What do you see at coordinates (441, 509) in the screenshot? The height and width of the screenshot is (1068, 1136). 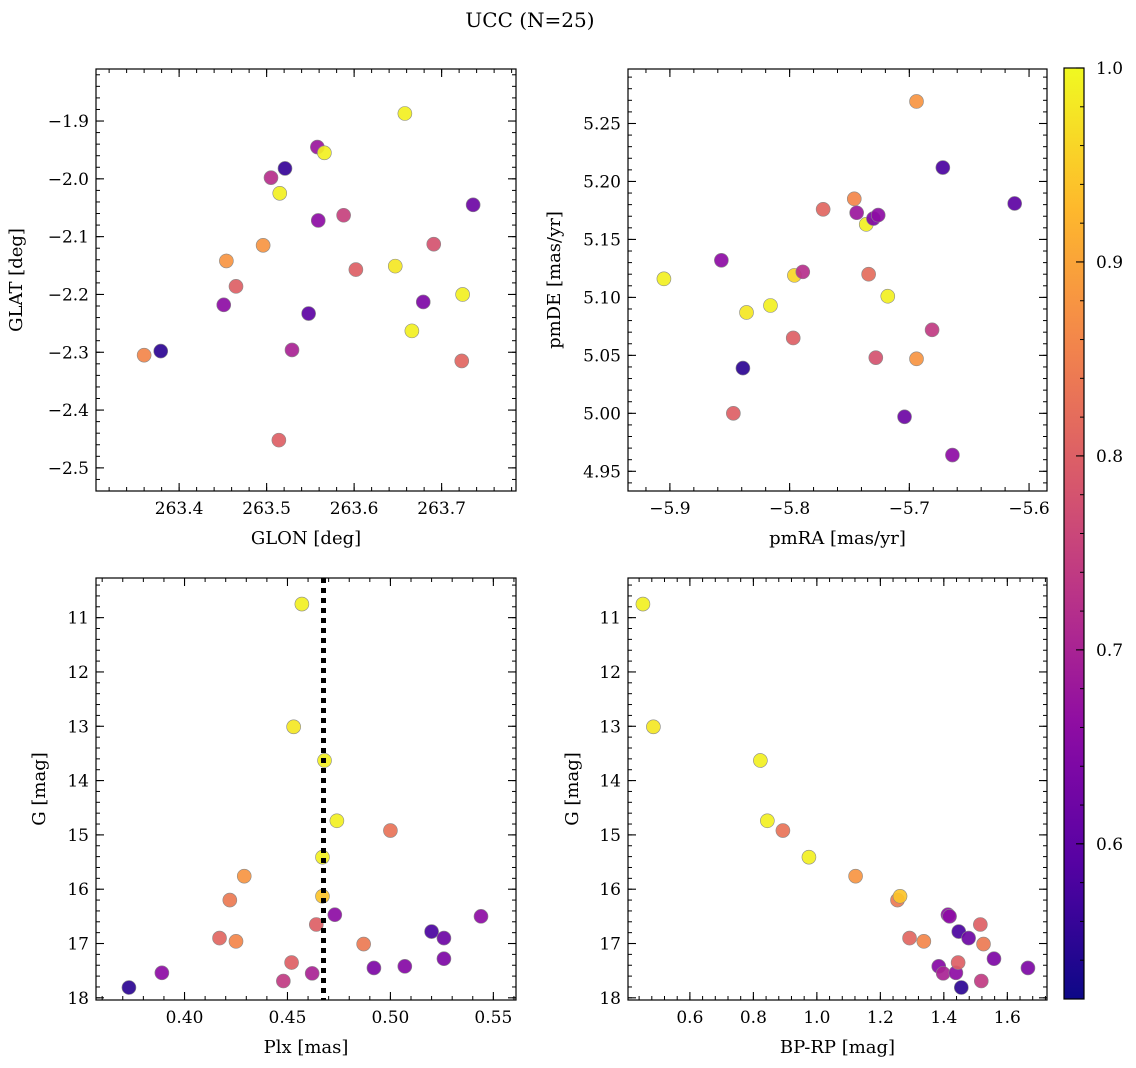 I see `x-tick-label: 263.7` at bounding box center [441, 509].